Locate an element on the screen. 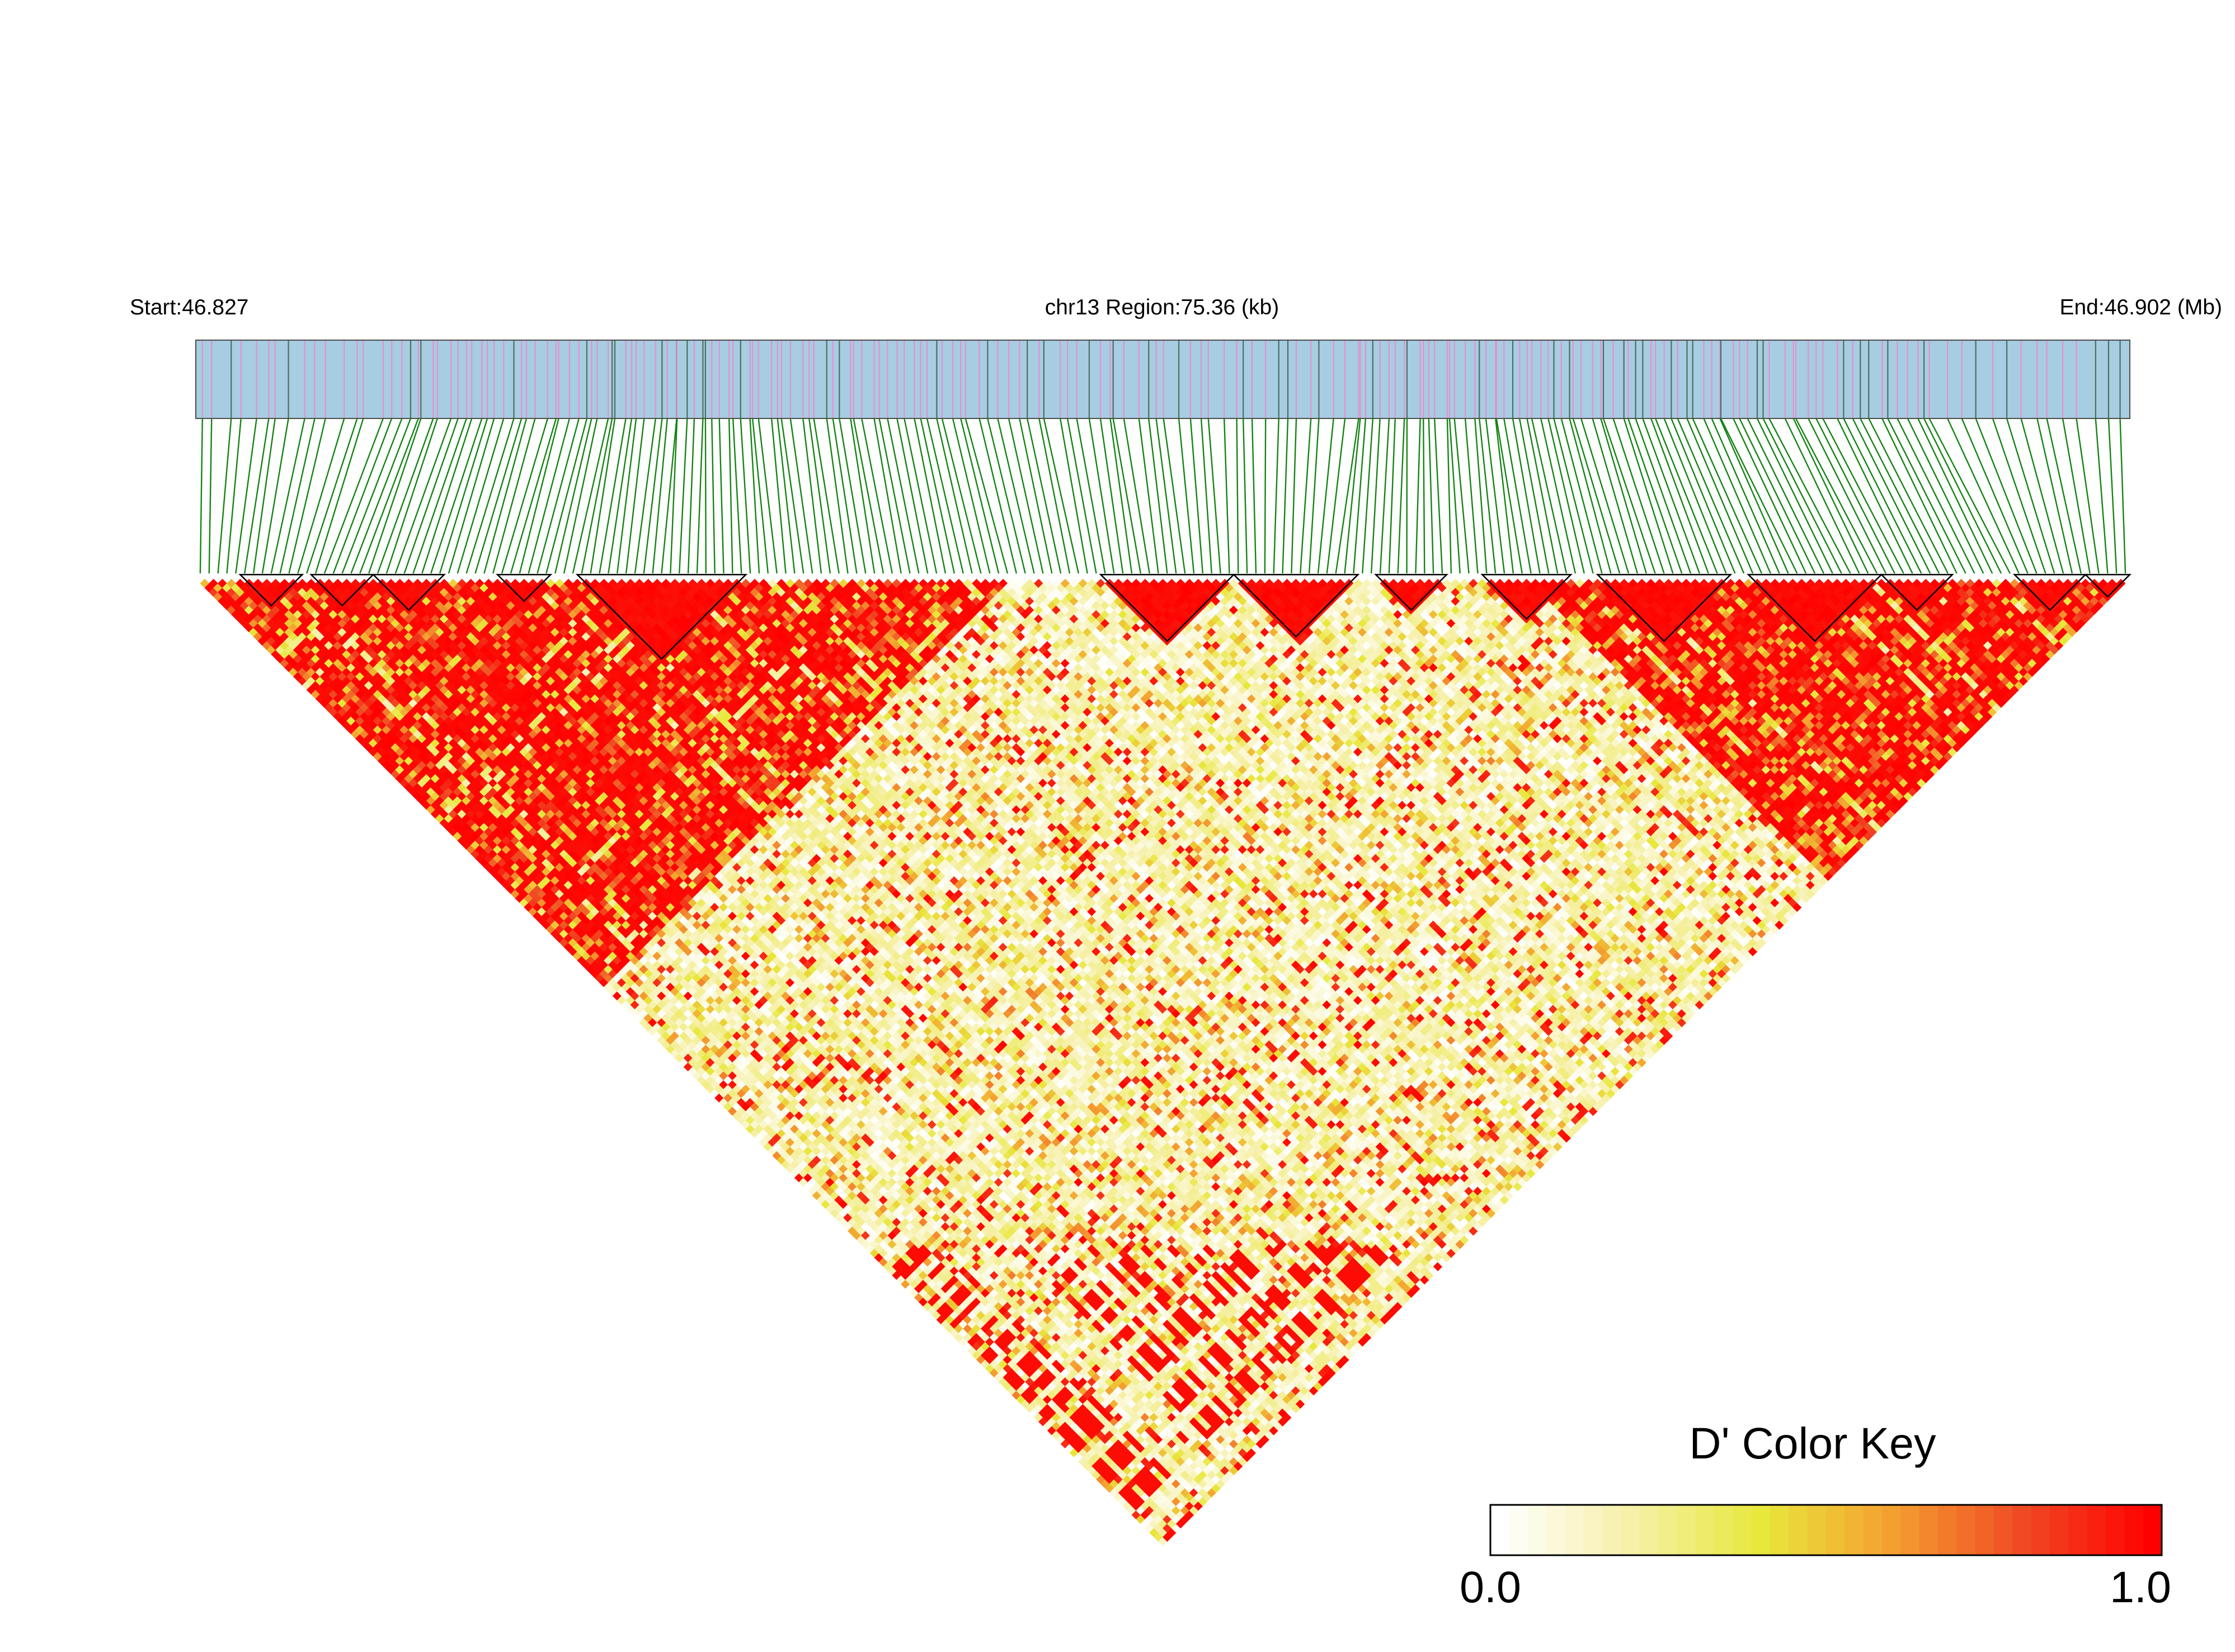 This screenshot has height=1652, width=2235. snp-position-bar is located at coordinates (1162, 379).